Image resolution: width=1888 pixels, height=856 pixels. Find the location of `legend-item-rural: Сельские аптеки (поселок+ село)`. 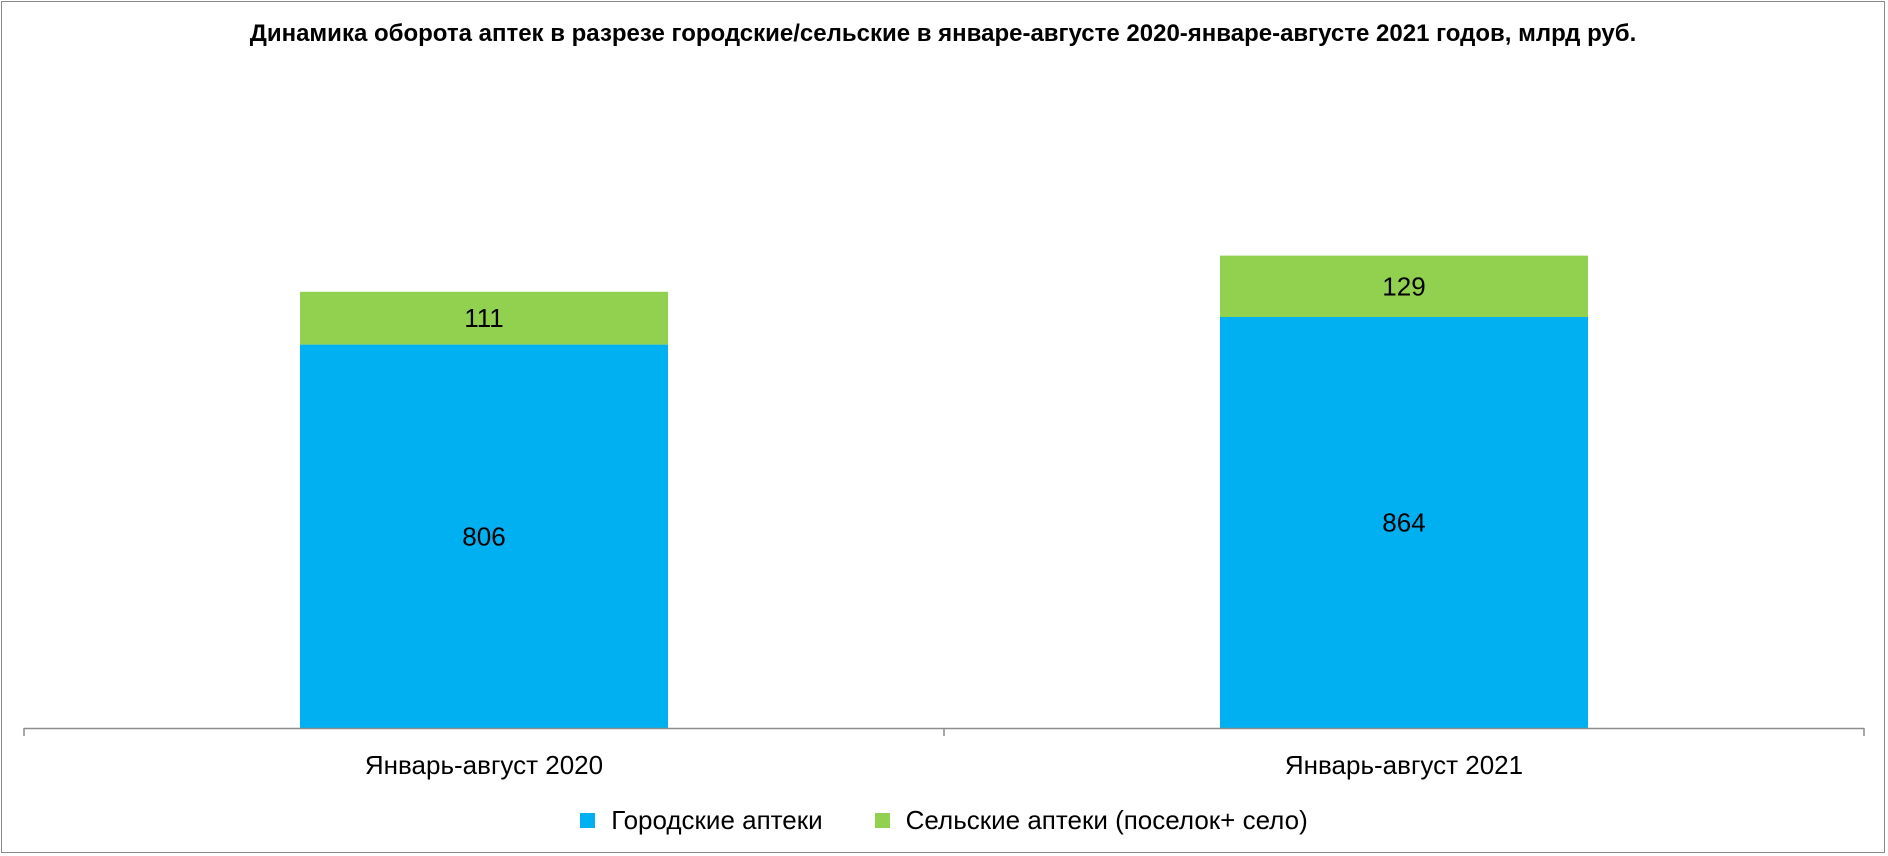

legend-item-rural: Сельские аптеки (поселок+ село) is located at coordinates (1091, 820).